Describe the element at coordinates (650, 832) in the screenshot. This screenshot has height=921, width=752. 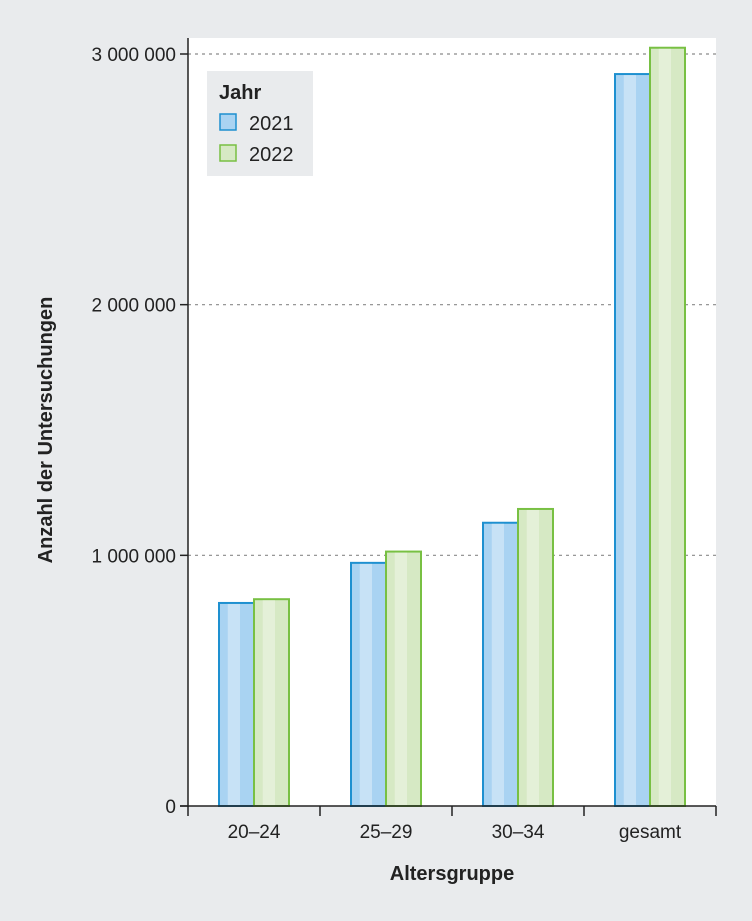
I see `x-tick-label: gesamt` at that location.